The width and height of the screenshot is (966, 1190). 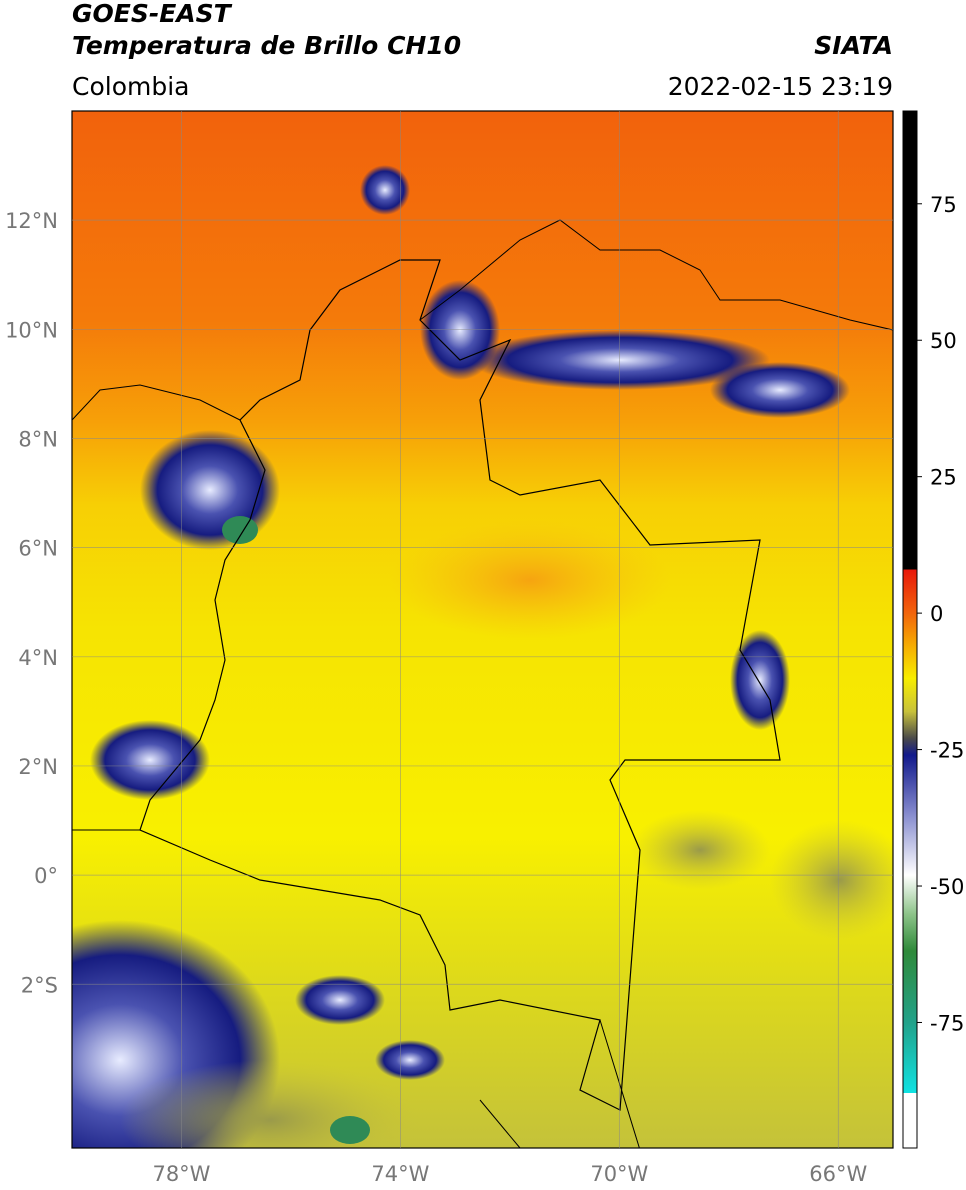 What do you see at coordinates (943, 205) in the screenshot?
I see `colorbar-tick-label: 75` at bounding box center [943, 205].